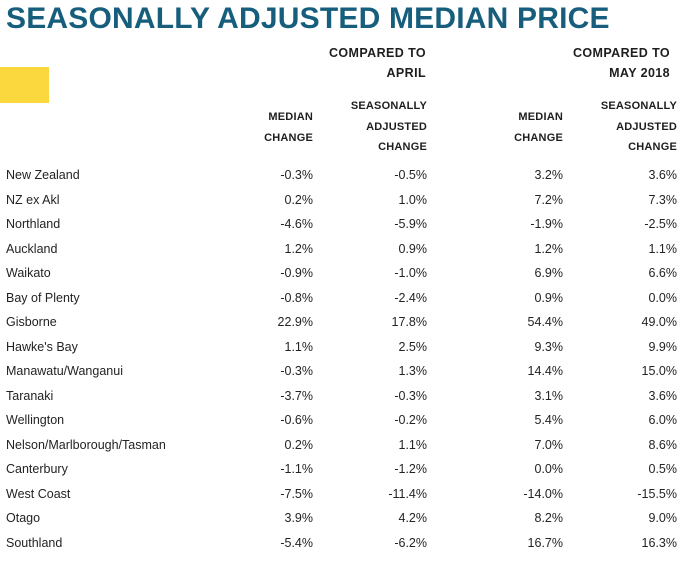 The height and width of the screenshot is (564, 687). I want to click on column-header-median-change-may2018: MEDIAN CHANGE, so click(538, 127).